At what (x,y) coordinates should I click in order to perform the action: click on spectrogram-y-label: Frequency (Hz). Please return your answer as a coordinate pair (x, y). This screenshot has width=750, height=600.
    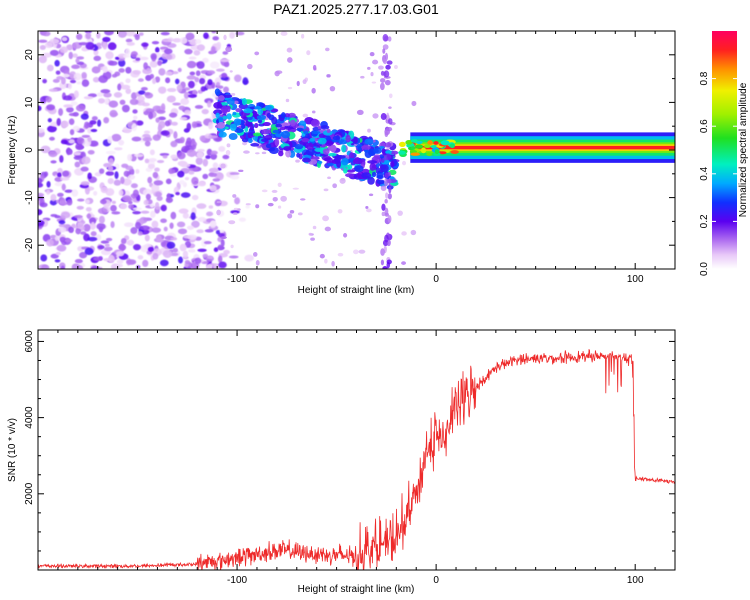
    Looking at the image, I should click on (12, 150).